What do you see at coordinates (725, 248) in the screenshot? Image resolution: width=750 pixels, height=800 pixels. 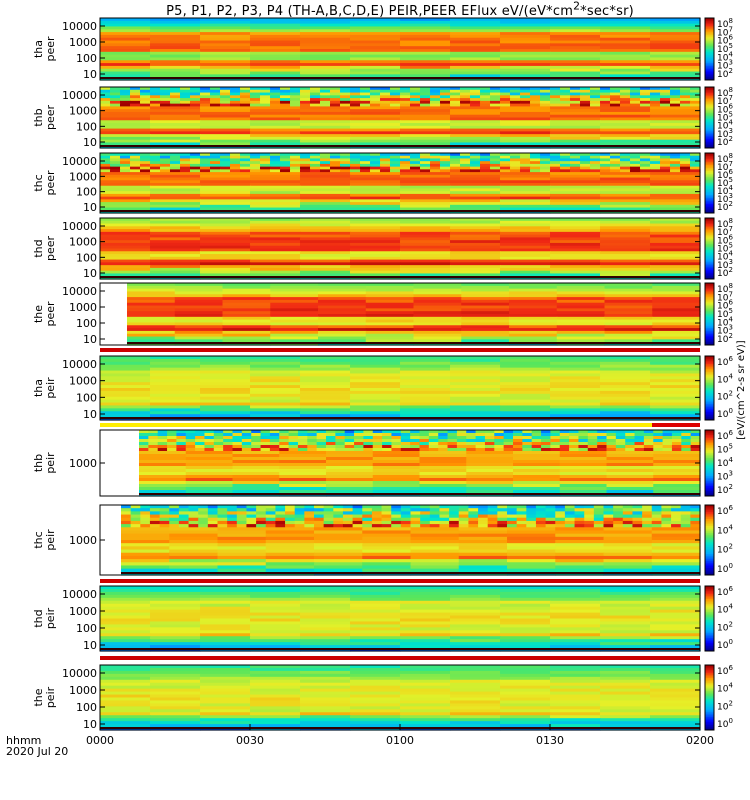 I see `colorbar-tick-label: 105` at bounding box center [725, 248].